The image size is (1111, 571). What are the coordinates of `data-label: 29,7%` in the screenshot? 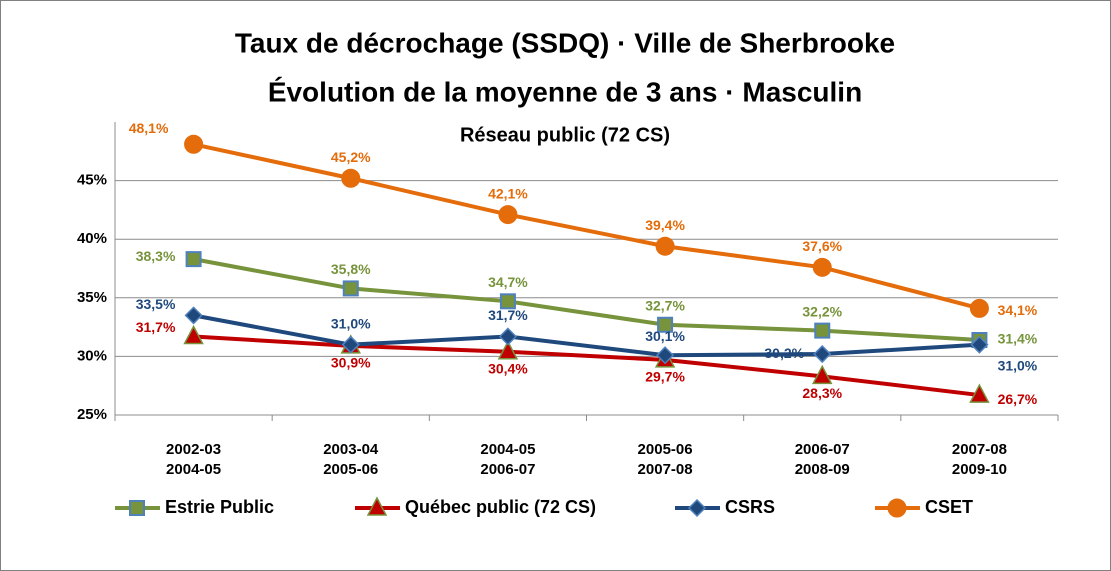 It's located at (665, 377).